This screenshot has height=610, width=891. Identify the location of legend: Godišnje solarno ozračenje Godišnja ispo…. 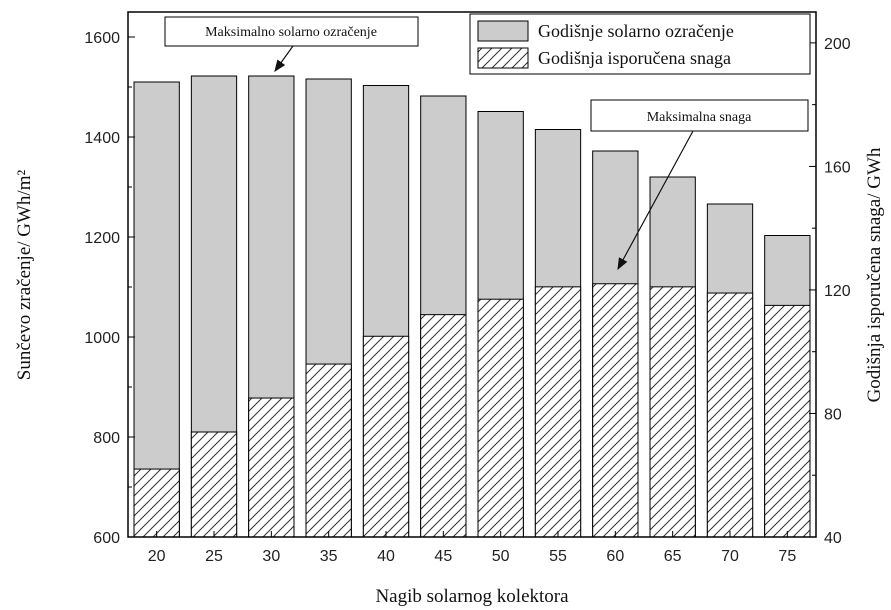
(640, 44).